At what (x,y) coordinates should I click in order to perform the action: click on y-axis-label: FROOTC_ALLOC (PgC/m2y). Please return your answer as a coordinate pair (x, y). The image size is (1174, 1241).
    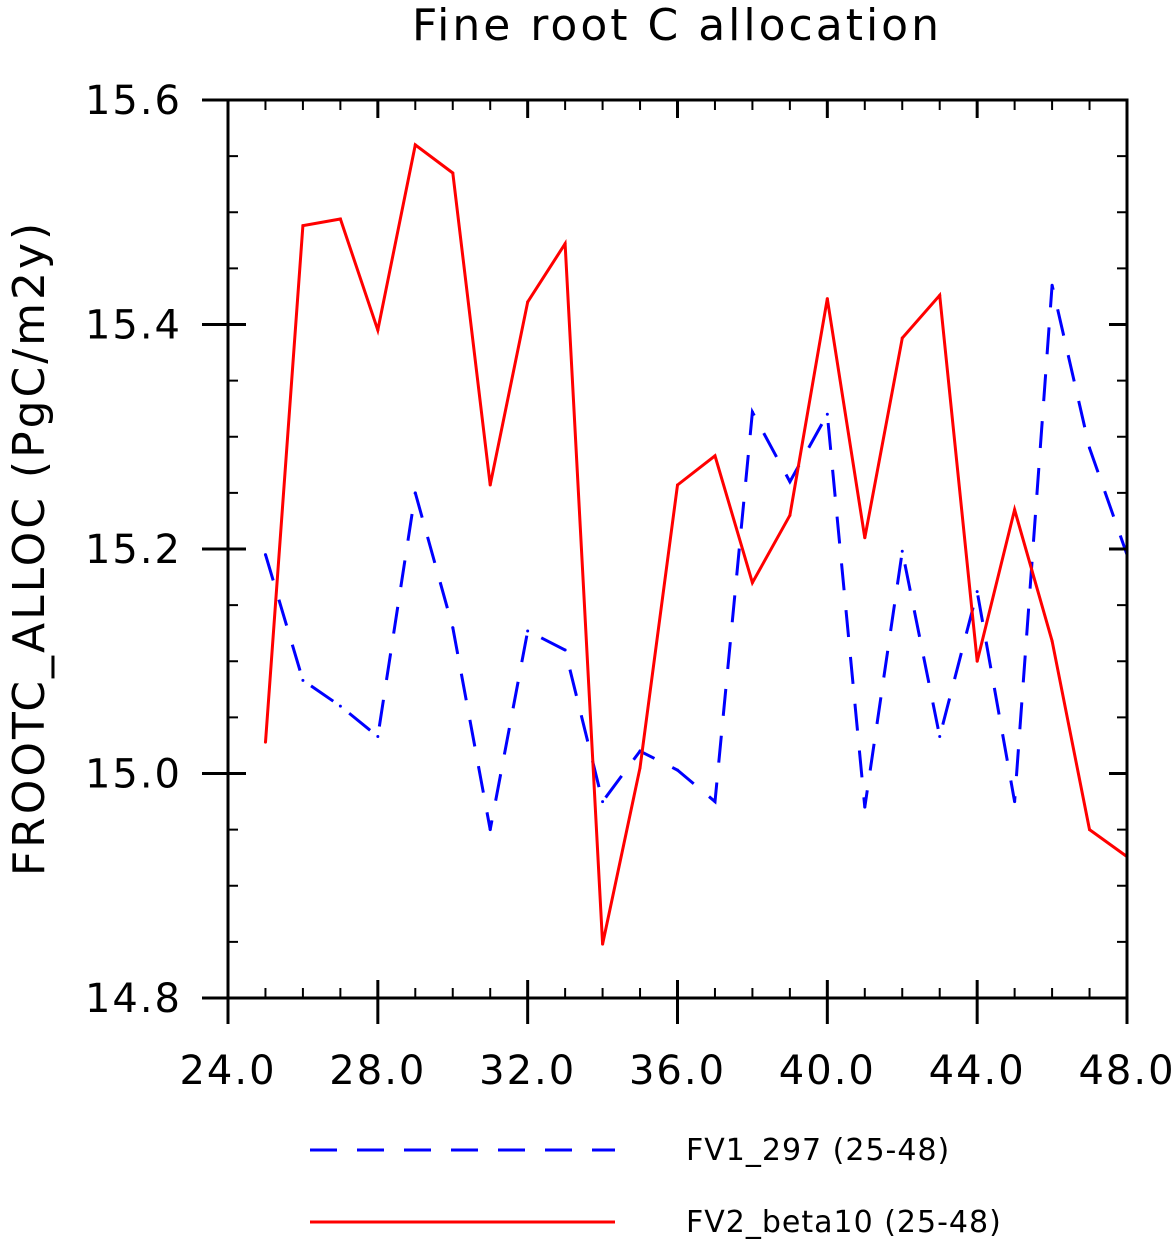
    Looking at the image, I should click on (29, 548).